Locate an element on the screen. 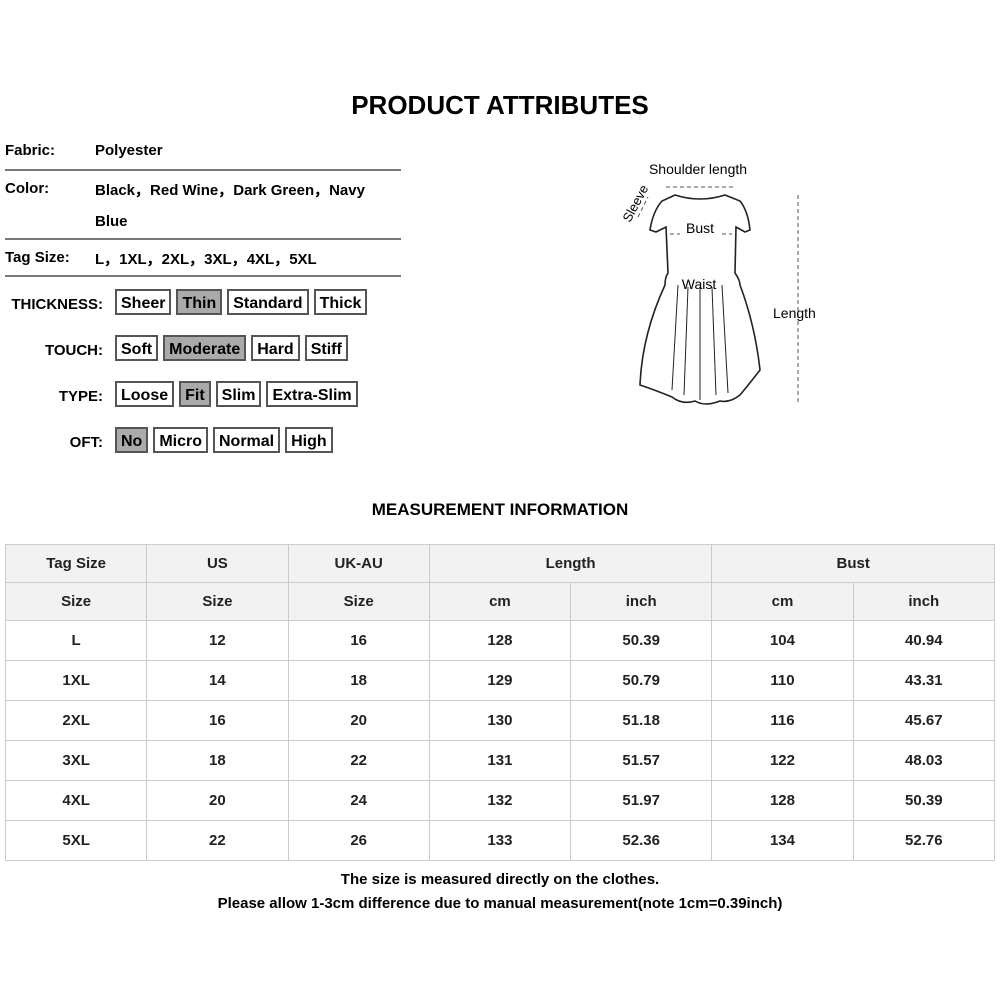 The image size is (1000, 1000). fabric-label: Fabric: is located at coordinates (30, 150).